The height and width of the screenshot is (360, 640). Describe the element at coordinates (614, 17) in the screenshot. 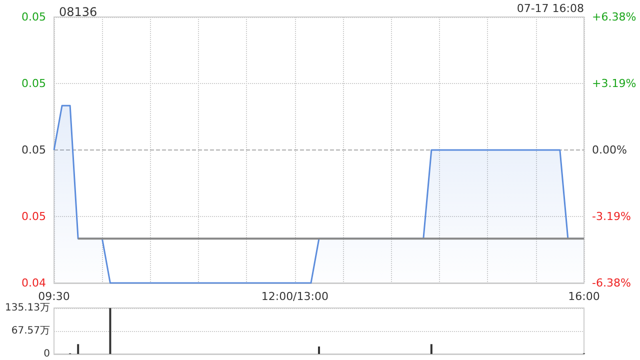

I see `y2-tick-label: +6.38%` at that location.